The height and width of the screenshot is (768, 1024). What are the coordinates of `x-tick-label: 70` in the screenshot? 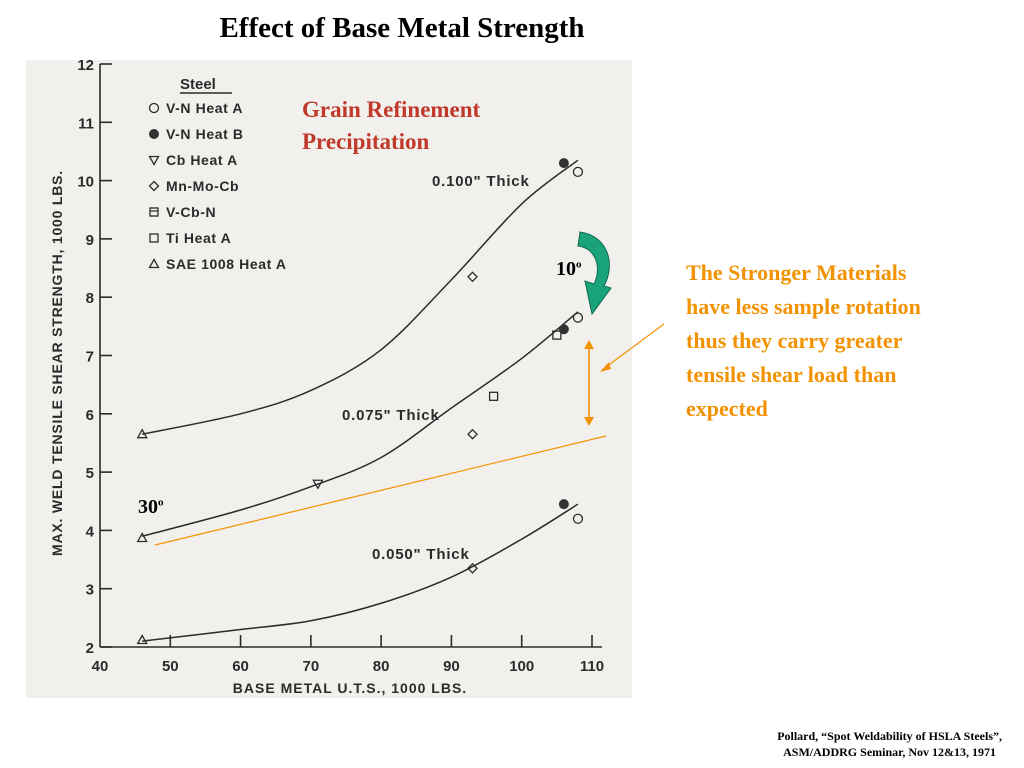 It's located at (311, 666).